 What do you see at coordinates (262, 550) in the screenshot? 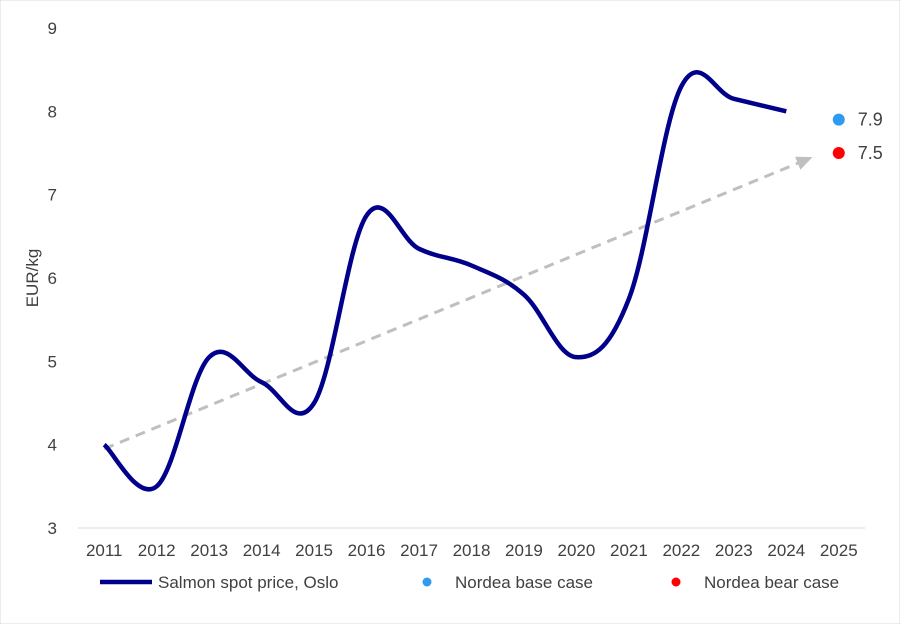
I see `x-tick-label: 2014` at bounding box center [262, 550].